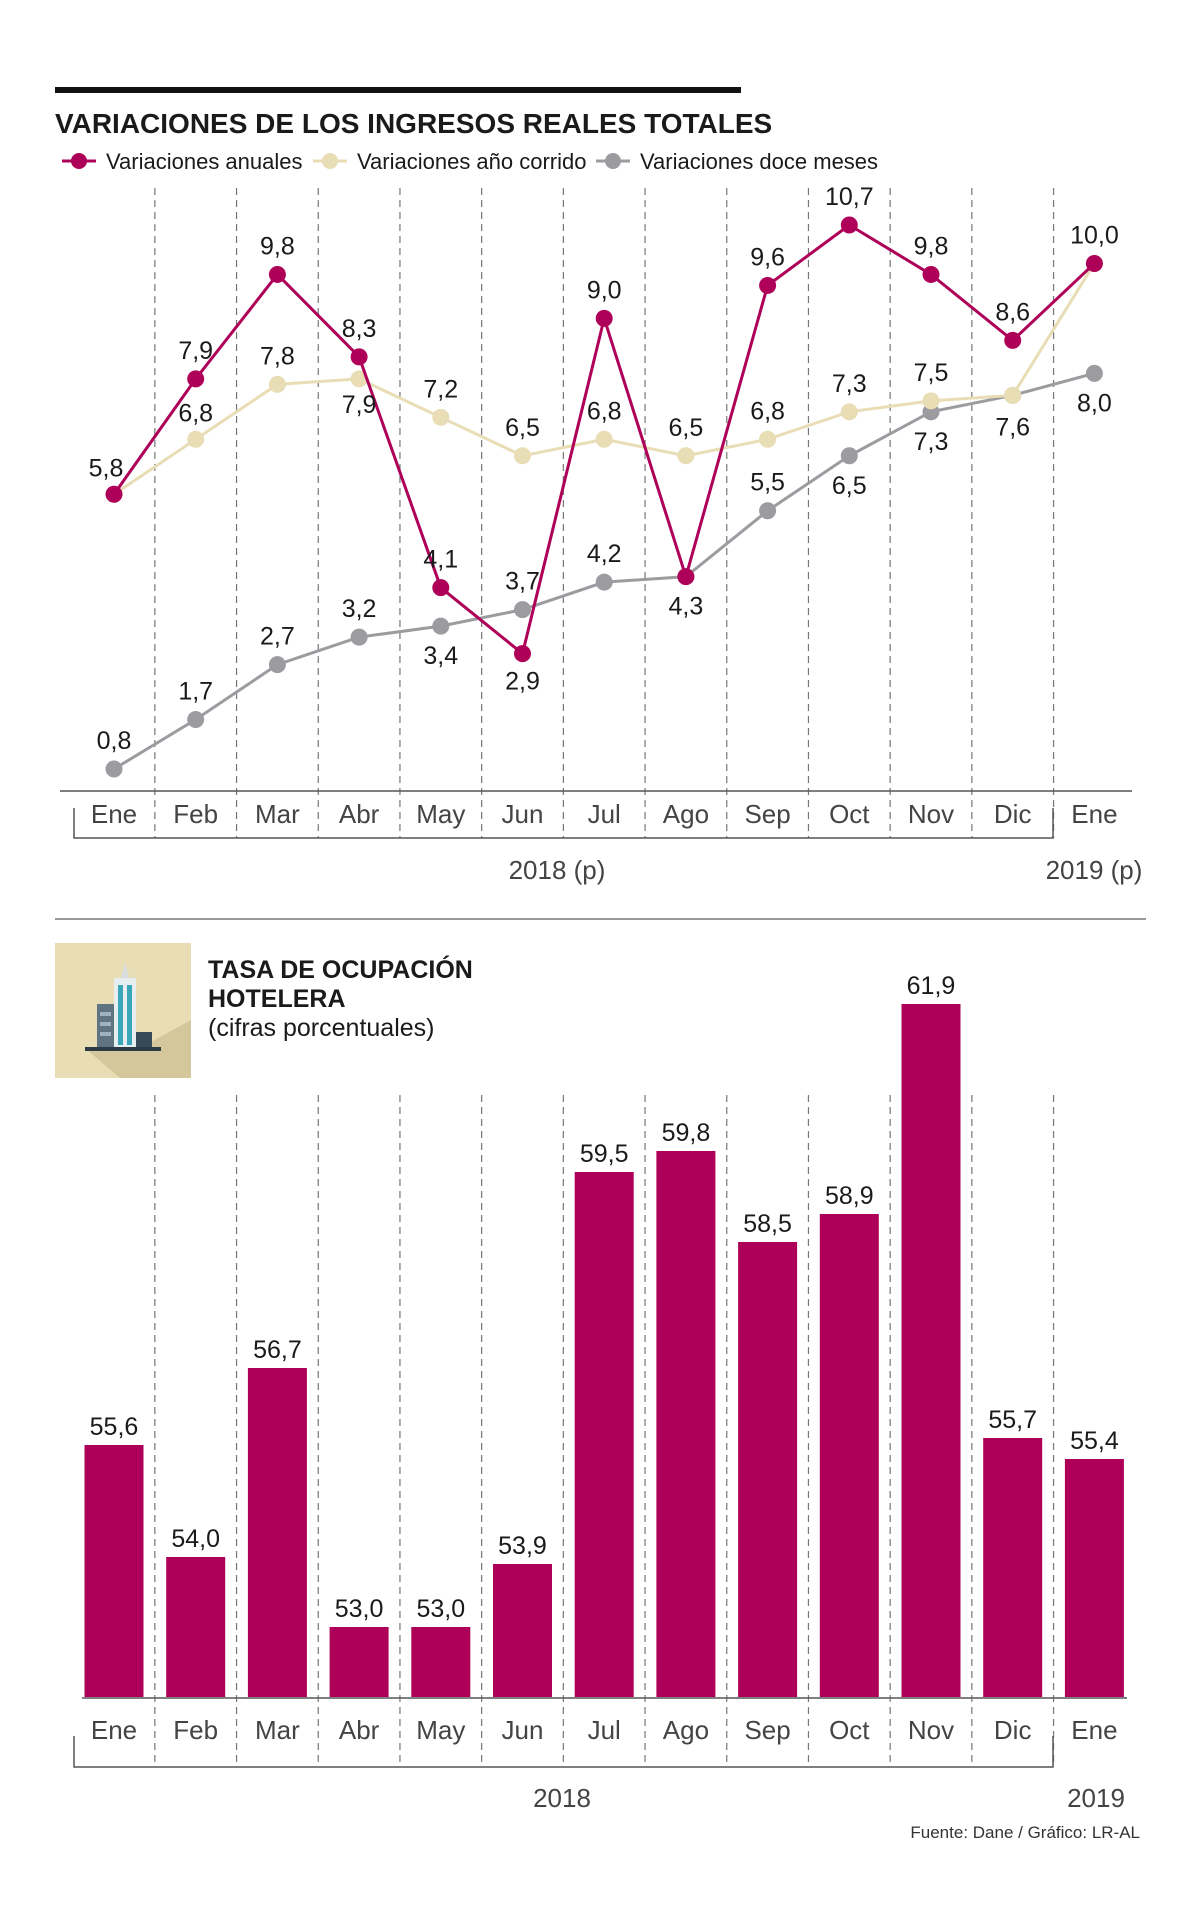 This screenshot has width=1200, height=1928. Describe the element at coordinates (562, 1798) in the screenshot. I see `year-label-2018: 2018` at that location.